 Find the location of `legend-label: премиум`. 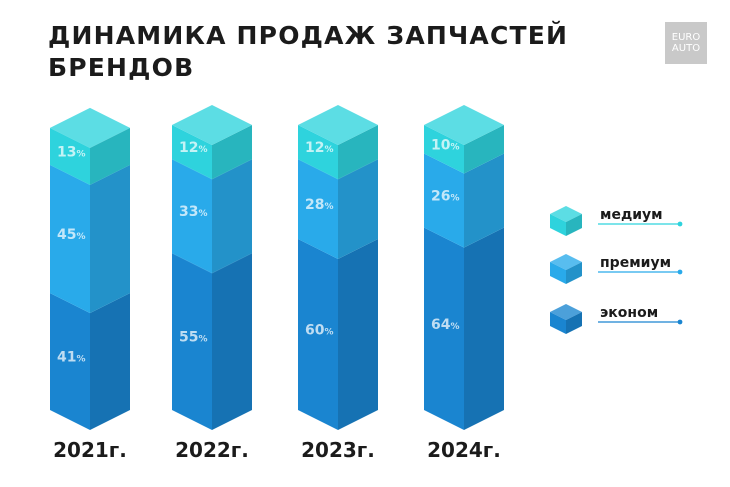

legend-label: премиум is located at coordinates (635, 263).